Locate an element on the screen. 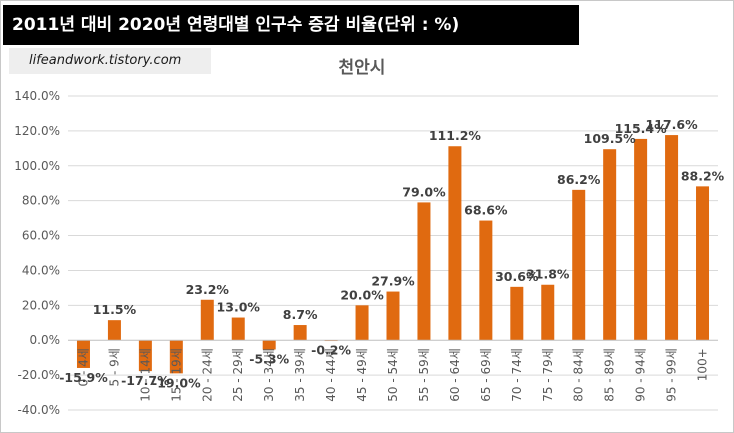  x-tick-label: 45 - 49세 is located at coordinates (362, 375).